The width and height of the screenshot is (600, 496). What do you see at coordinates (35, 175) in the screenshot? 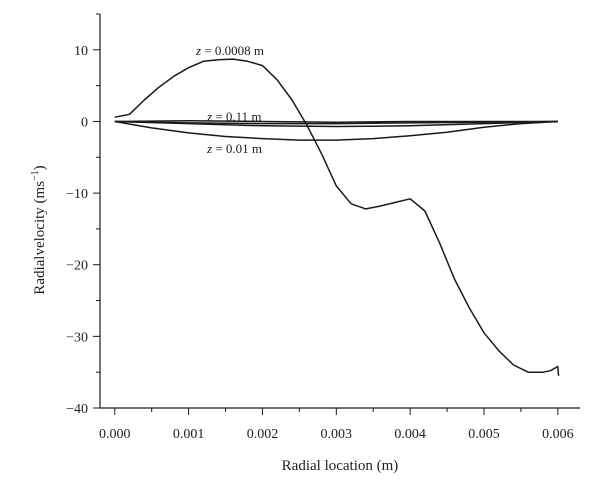
I see `y-axis-title-sup: −1` at bounding box center [35, 175].